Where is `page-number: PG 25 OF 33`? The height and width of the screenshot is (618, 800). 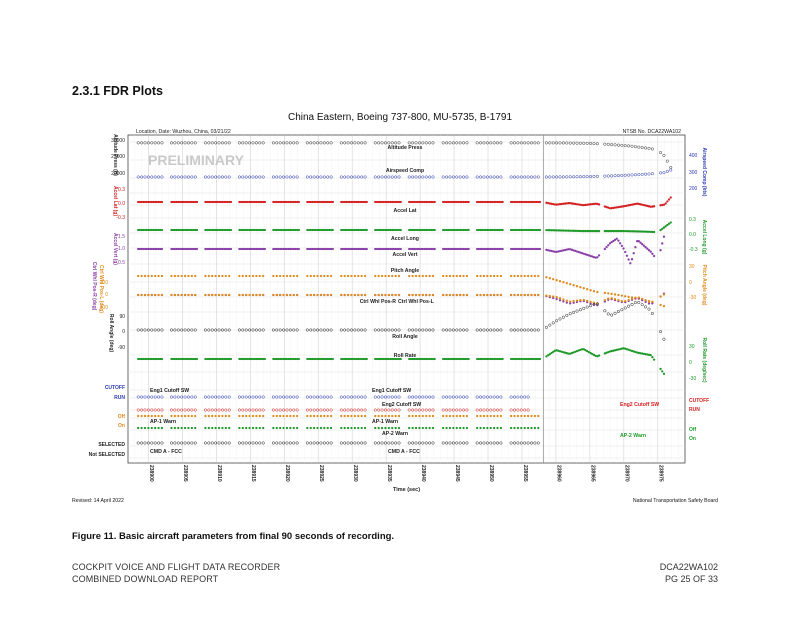 page-number: PG 25 OF 33 is located at coordinates (691, 579).